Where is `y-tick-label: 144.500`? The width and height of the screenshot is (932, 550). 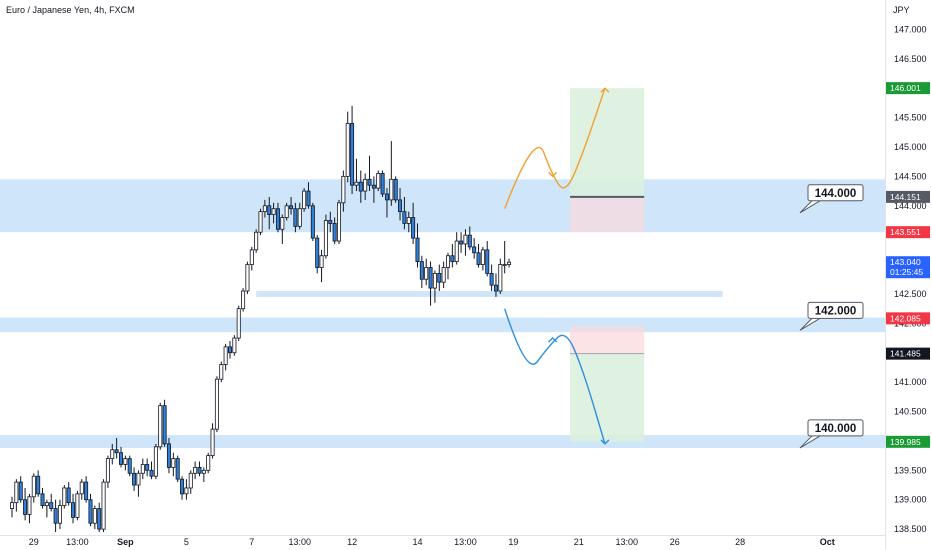 y-tick-label: 144.500 is located at coordinates (910, 176).